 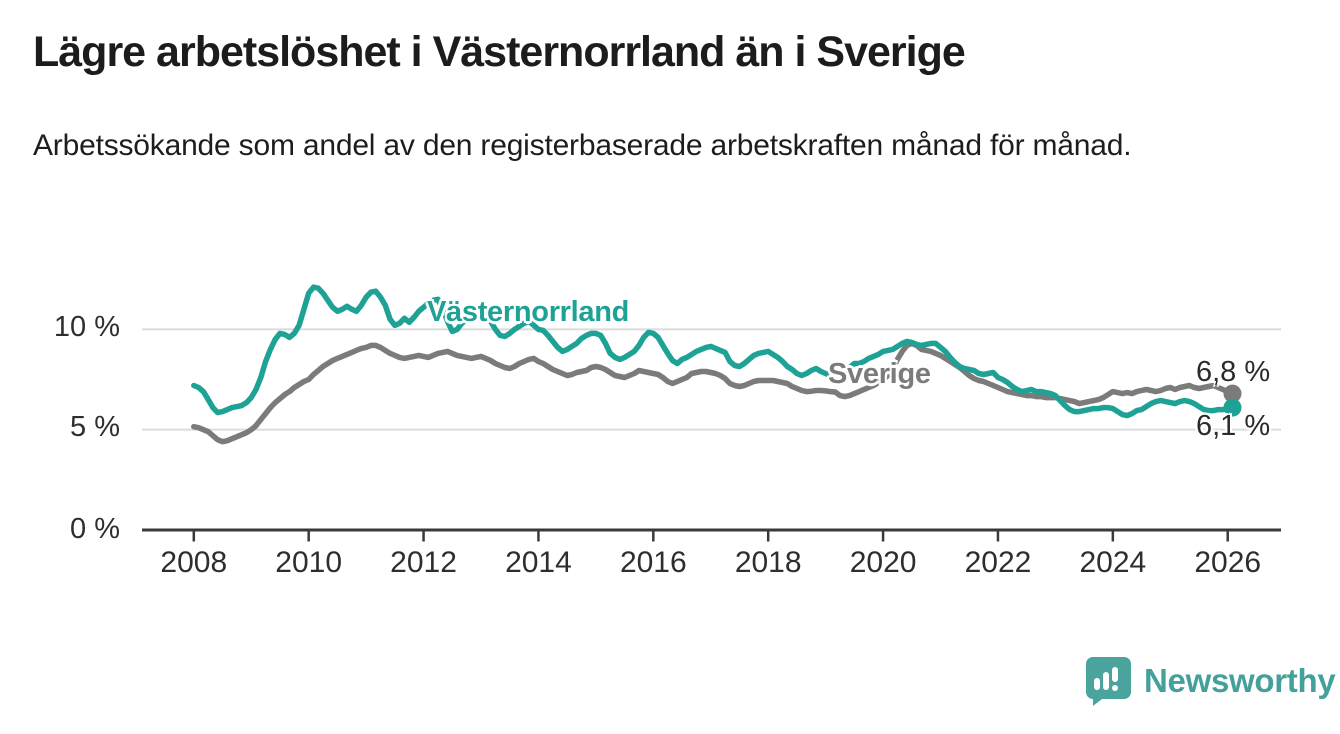 I want to click on x-axis-tick-label-2024: 2024, so click(x=1113, y=562).